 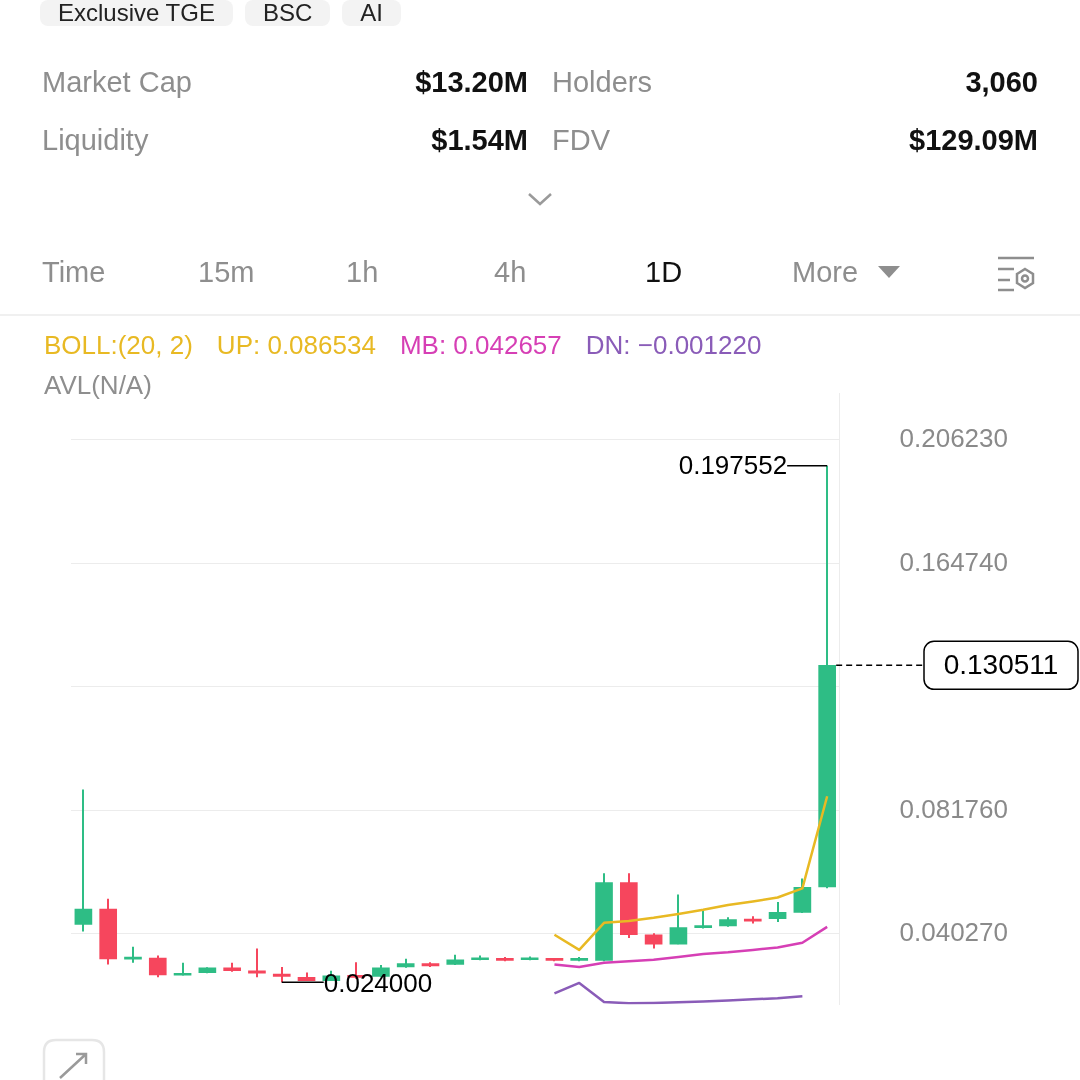 What do you see at coordinates (118, 345) in the screenshot?
I see `legend-title: BOLL:(20, 2)` at bounding box center [118, 345].